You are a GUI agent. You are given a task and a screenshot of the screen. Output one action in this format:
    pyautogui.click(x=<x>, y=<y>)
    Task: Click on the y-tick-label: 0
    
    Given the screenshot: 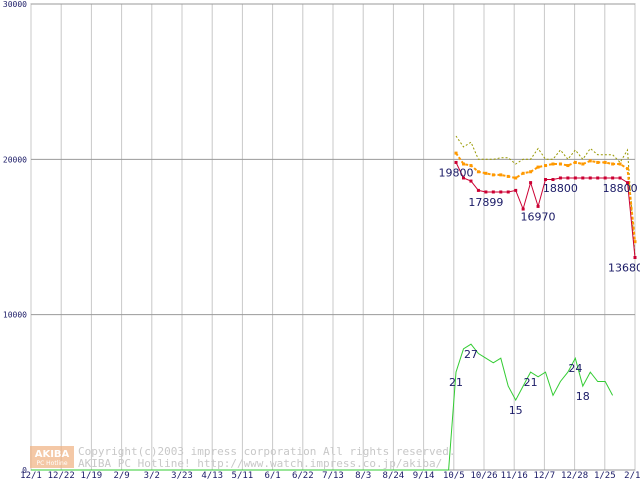 What is the action you would take?
    pyautogui.click(x=24, y=470)
    